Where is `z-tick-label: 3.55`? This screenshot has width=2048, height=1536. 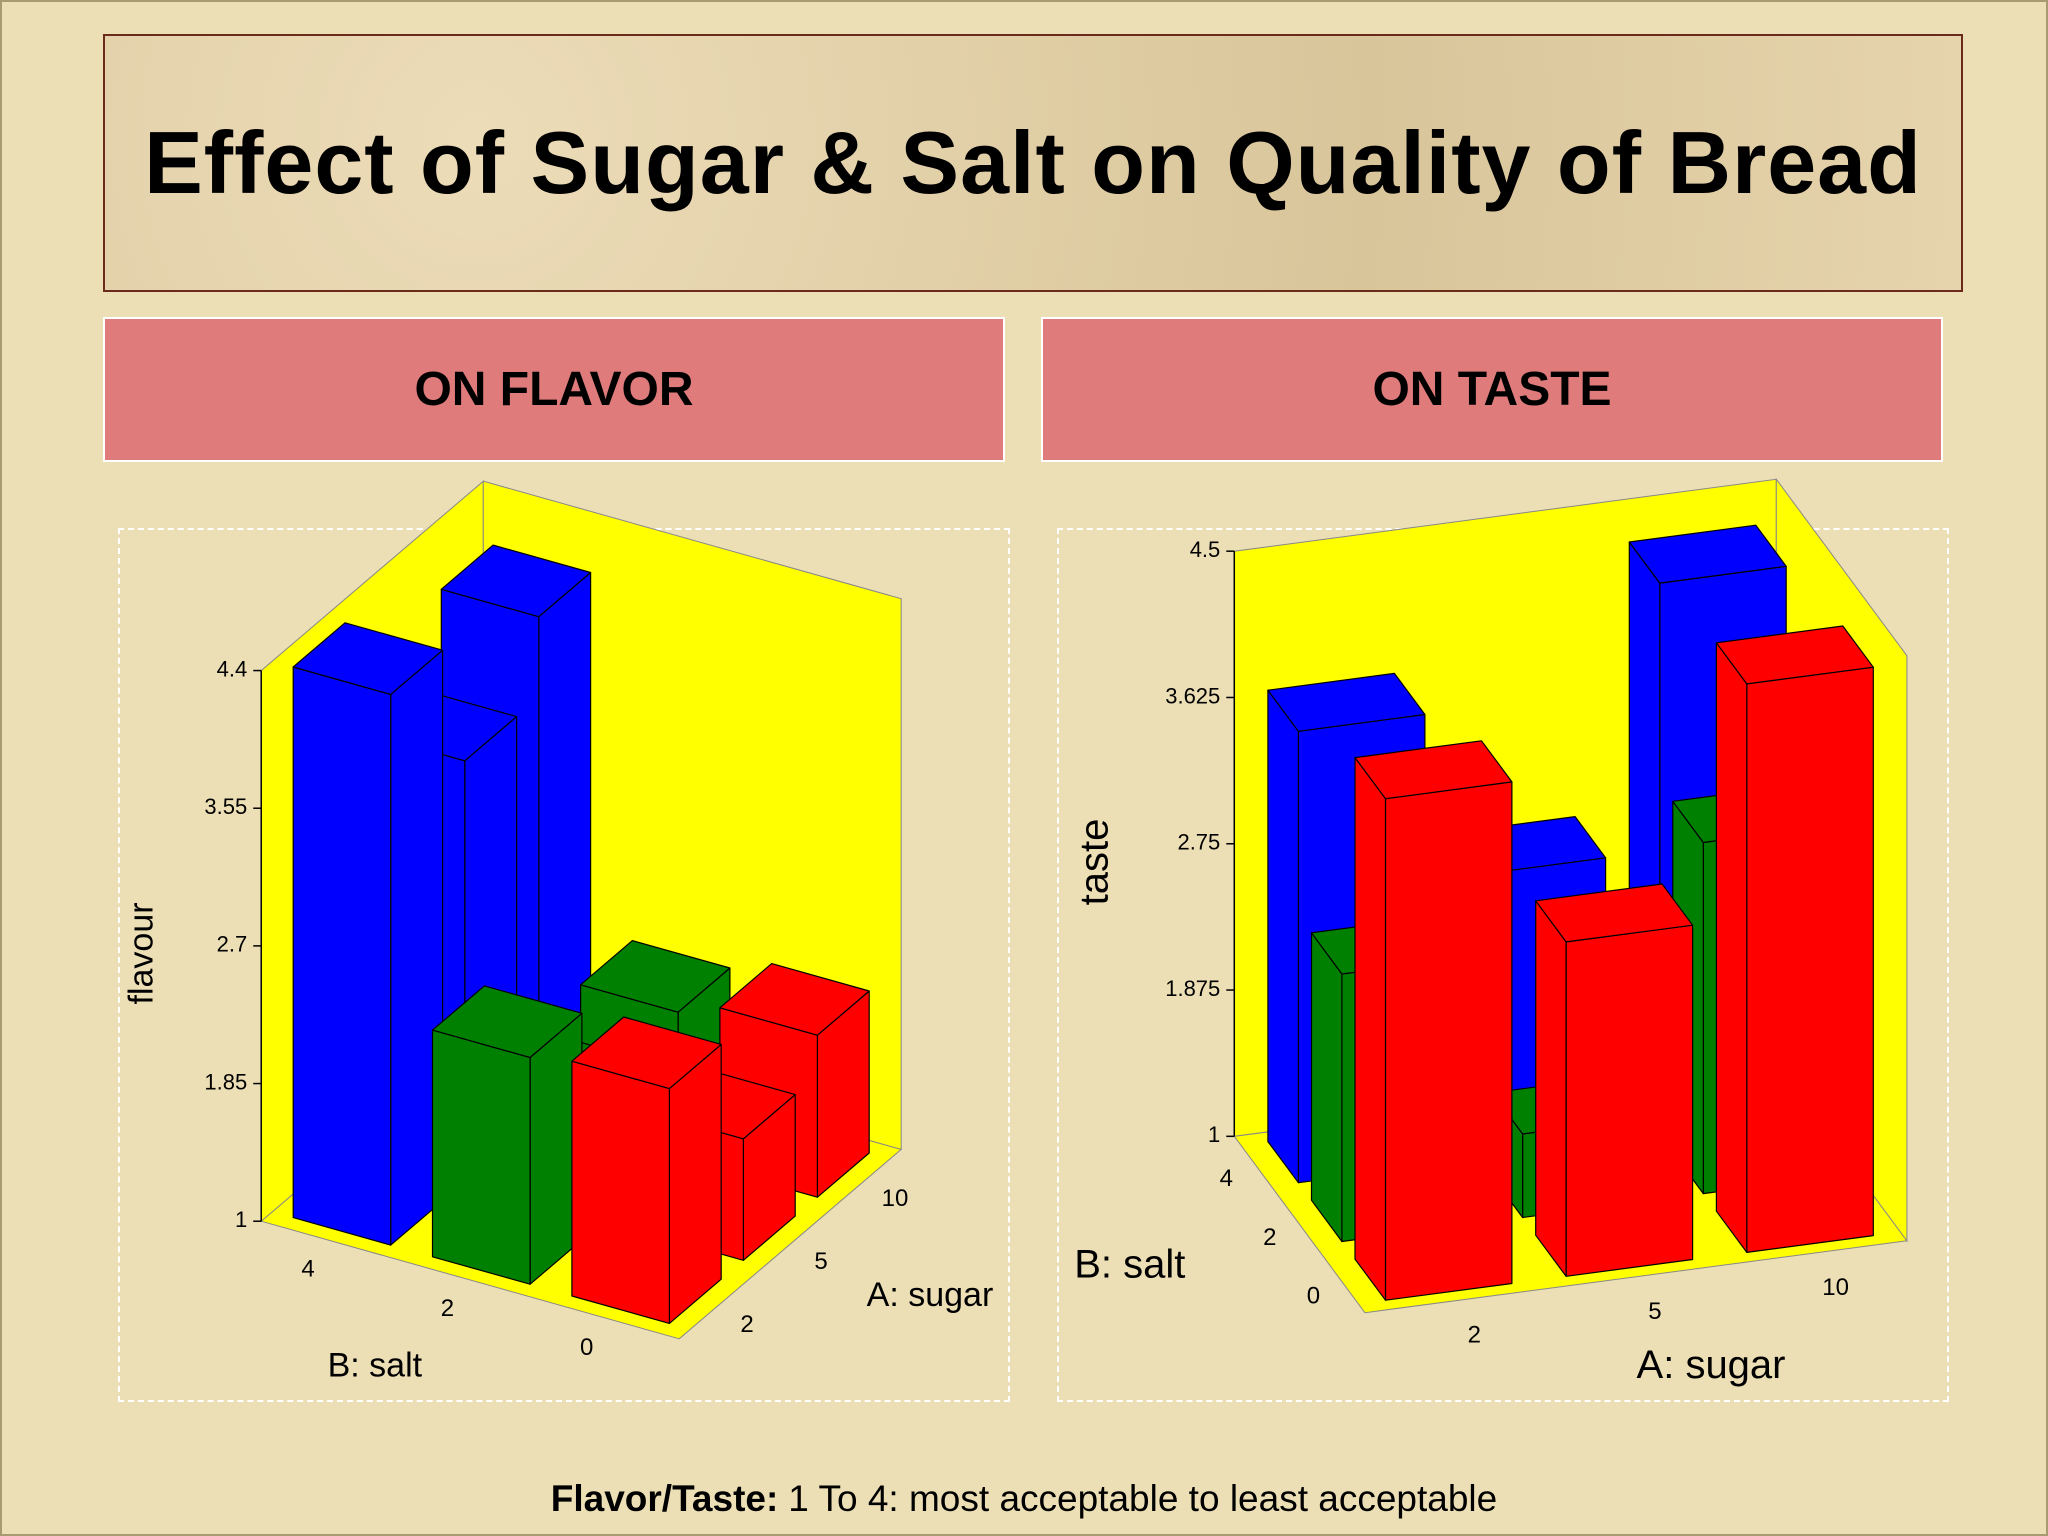
z-tick-label: 3.55 is located at coordinates (225, 806).